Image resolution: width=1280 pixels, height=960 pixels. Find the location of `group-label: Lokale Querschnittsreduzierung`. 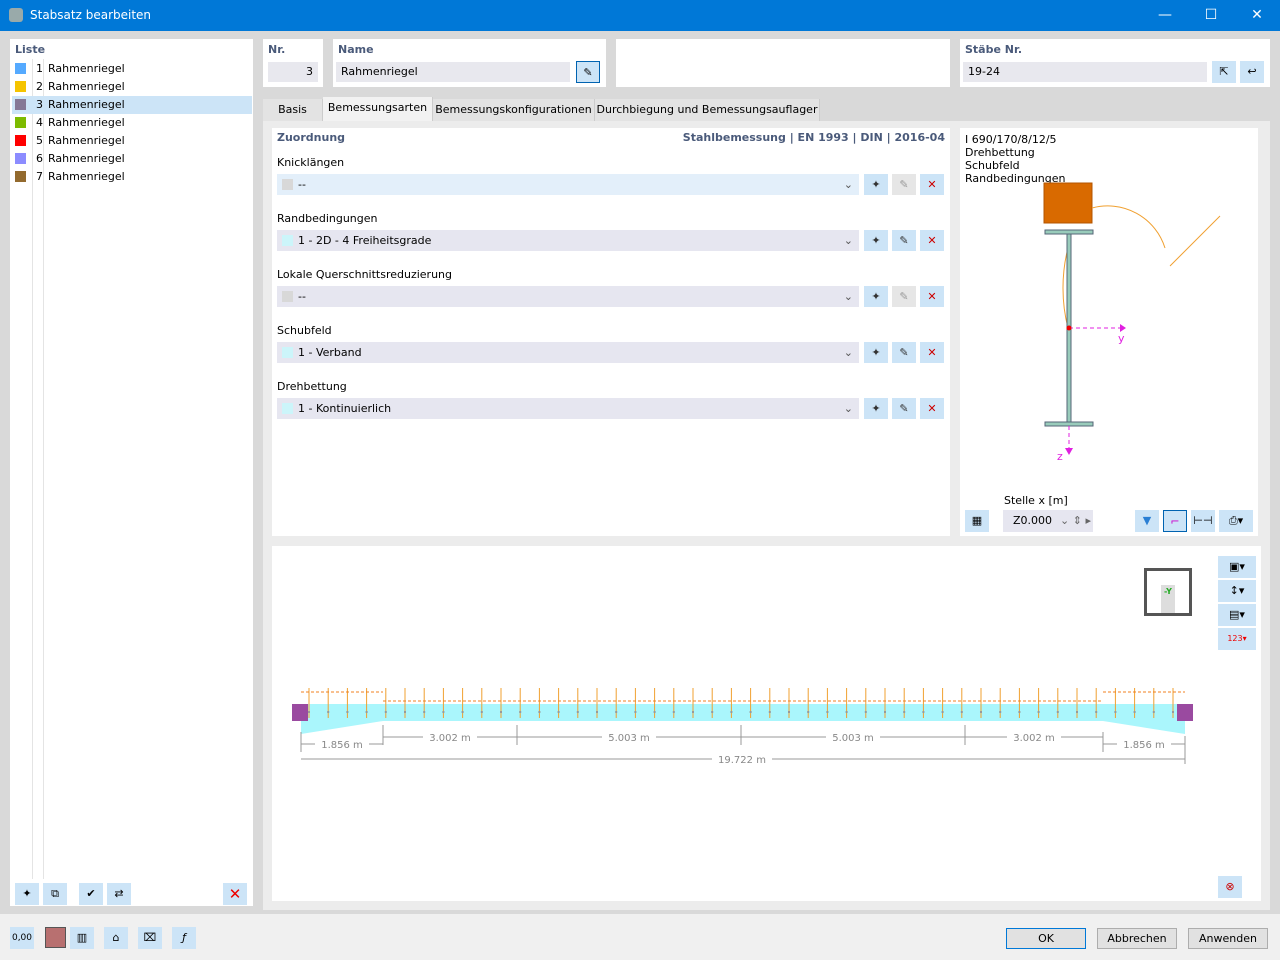

group-label: Lokale Querschnittsreduzierung is located at coordinates (365, 274).